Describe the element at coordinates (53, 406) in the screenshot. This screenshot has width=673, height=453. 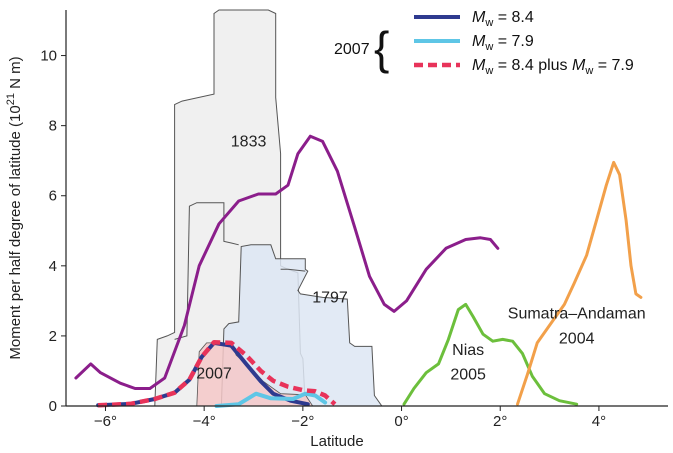
I see `y-tick-label: 0` at that location.